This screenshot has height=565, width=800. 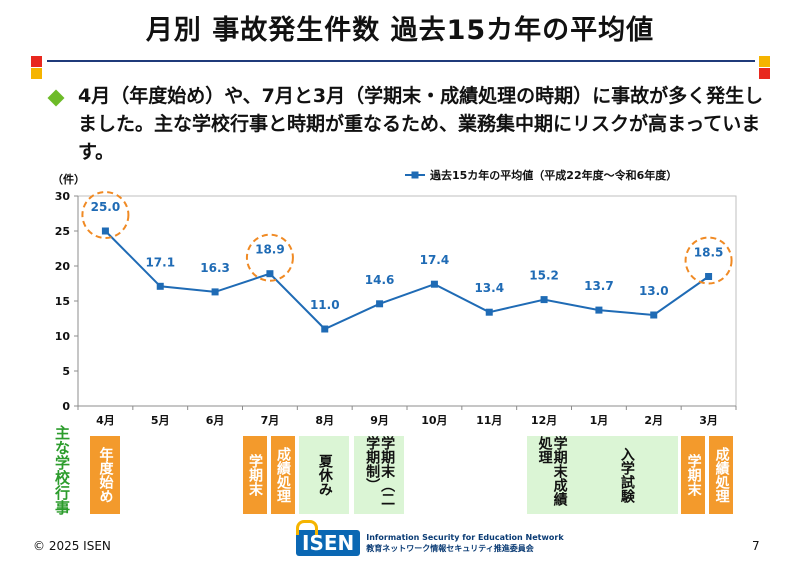 I want to click on y-tick-label: 5, so click(x=66, y=371).